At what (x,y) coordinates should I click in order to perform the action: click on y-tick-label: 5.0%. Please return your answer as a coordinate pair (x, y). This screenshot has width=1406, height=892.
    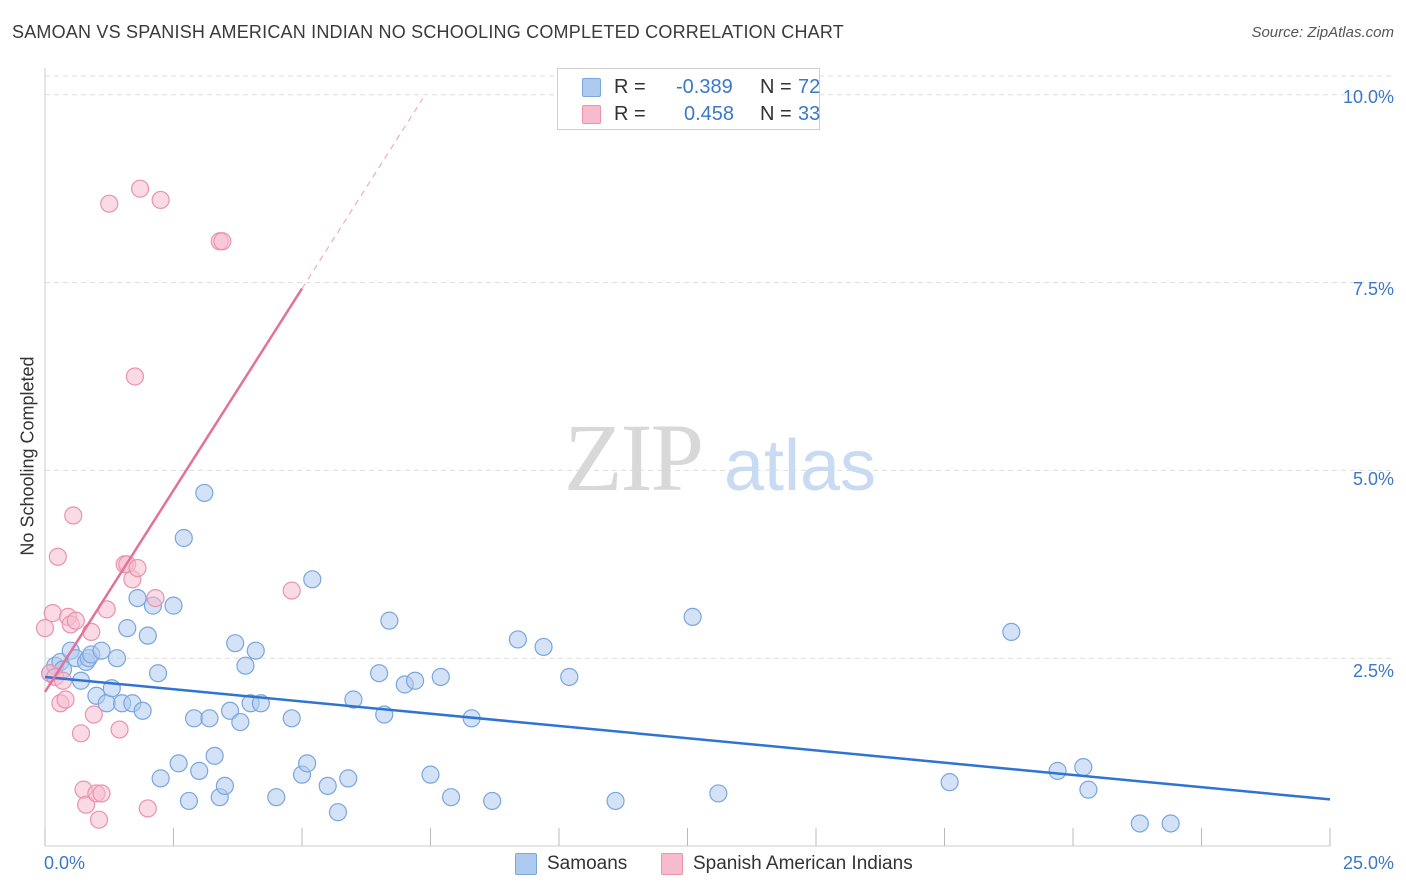
    Looking at the image, I should click on (1373, 479).